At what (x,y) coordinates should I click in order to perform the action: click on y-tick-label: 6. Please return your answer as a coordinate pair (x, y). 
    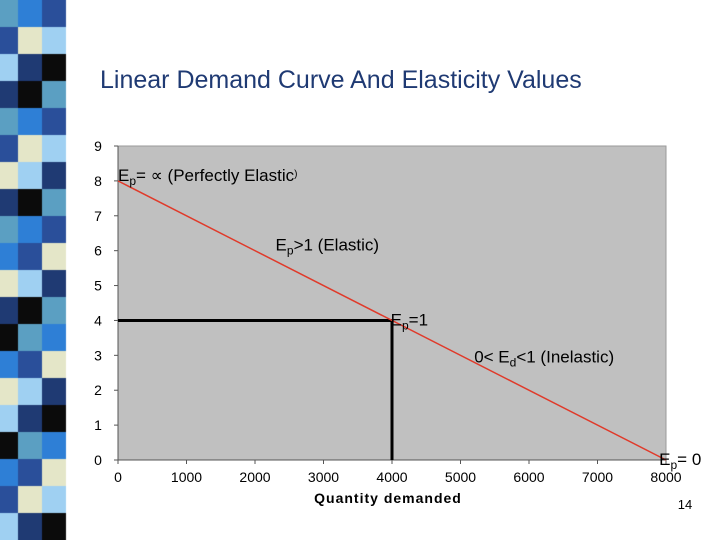
    Looking at the image, I should click on (98, 251).